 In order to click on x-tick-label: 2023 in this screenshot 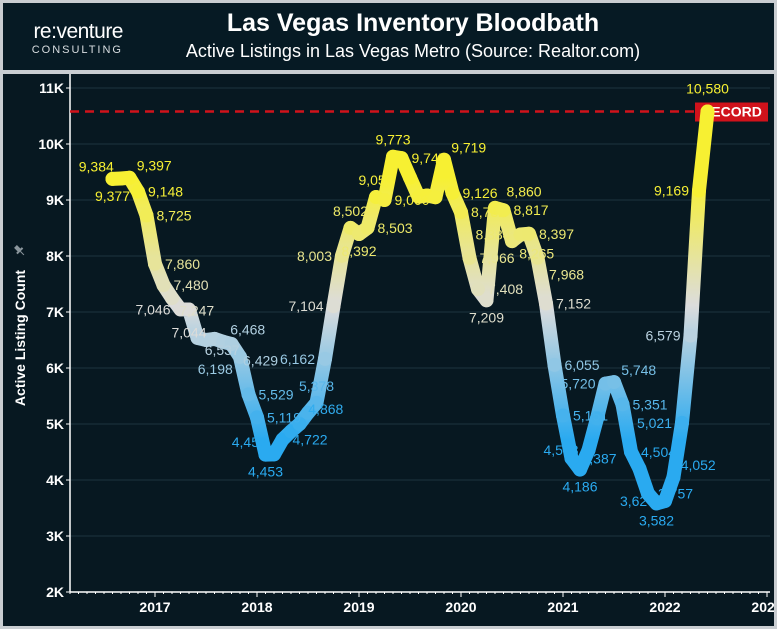, I will do `click(762, 607)`.